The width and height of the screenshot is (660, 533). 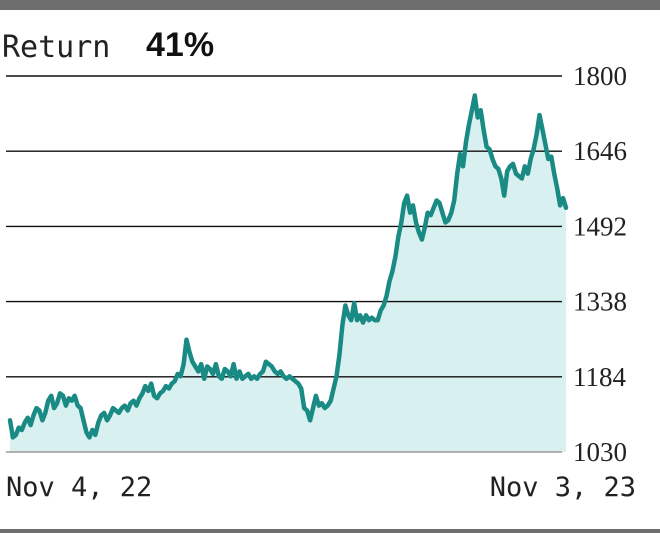 What do you see at coordinates (599, 377) in the screenshot?
I see `y-tick-label: 1184` at bounding box center [599, 377].